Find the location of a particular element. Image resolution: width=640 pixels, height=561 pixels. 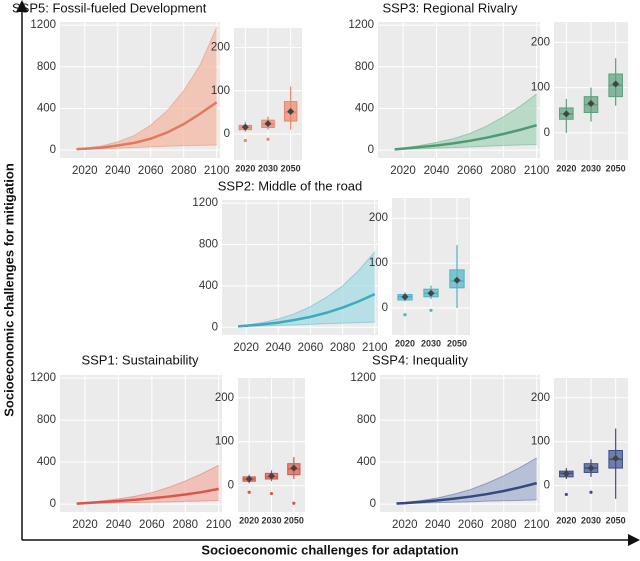

panel-title: SSP4: Inequality is located at coordinates (420, 359).